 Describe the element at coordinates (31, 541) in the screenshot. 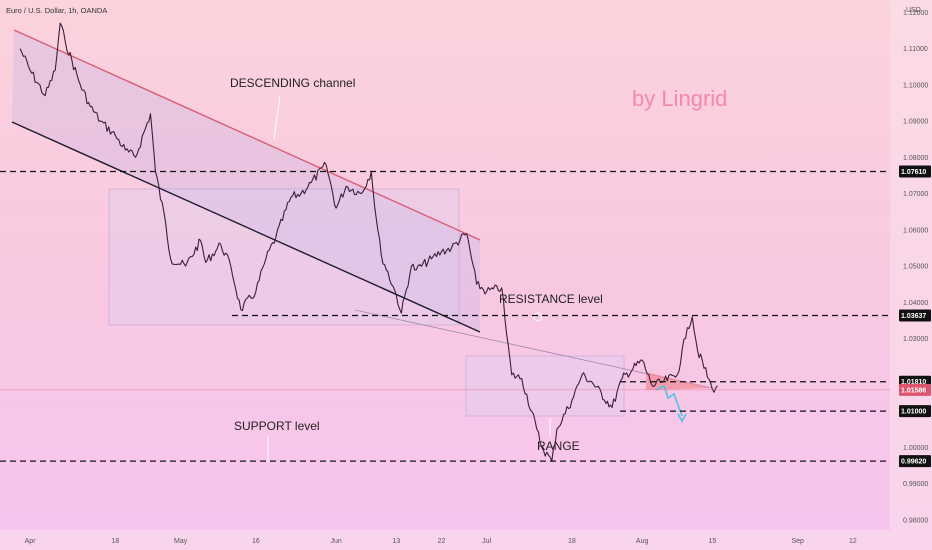

I see `x-tick-label: Apr` at that location.